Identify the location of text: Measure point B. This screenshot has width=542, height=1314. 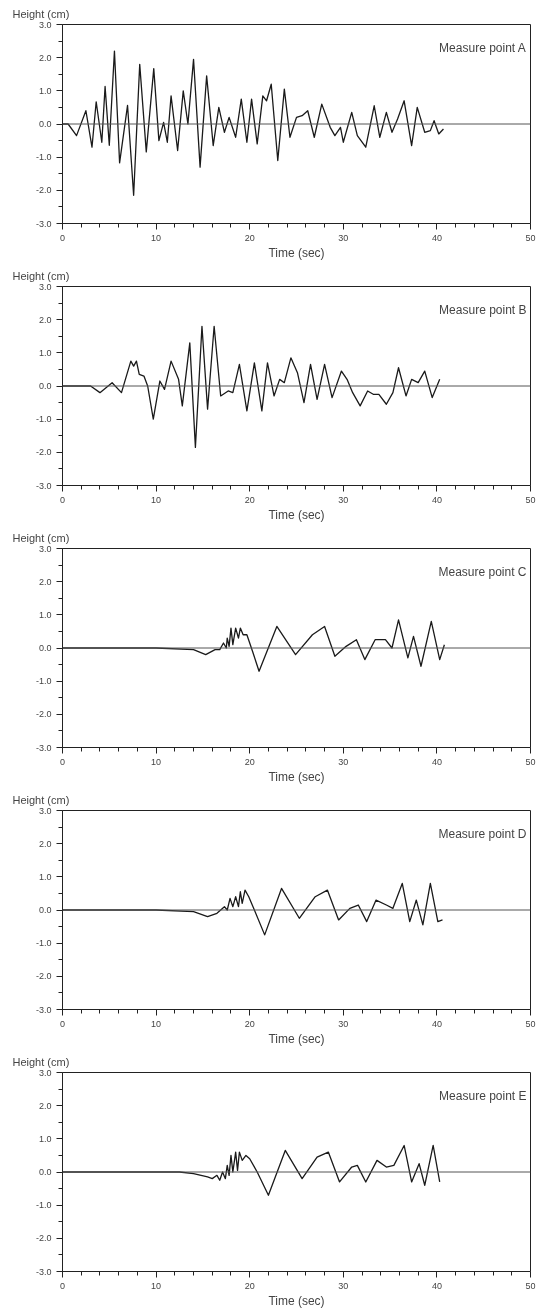
(483, 309).